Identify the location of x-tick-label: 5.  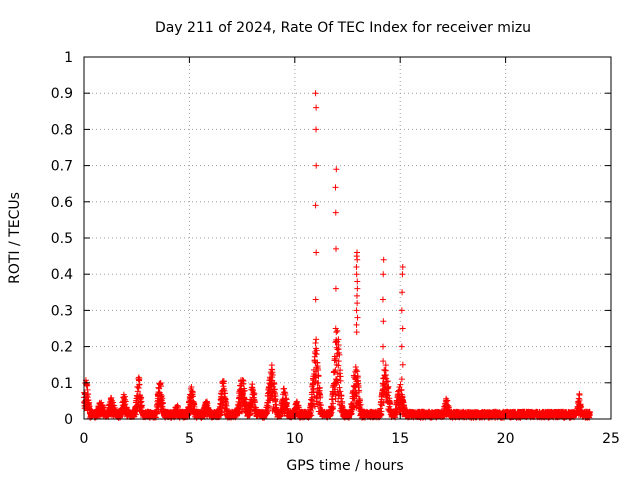
(189, 439).